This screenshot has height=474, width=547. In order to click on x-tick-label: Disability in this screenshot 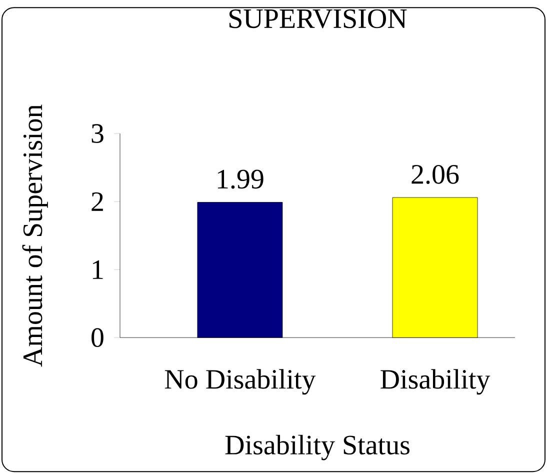, I will do `click(435, 382)`.